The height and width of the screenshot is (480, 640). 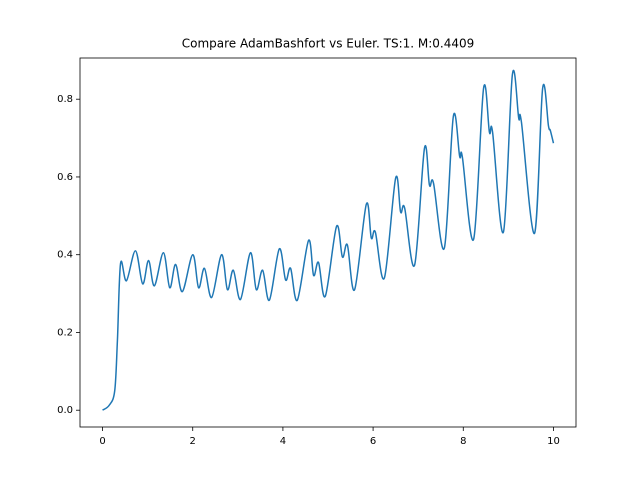 What do you see at coordinates (373, 441) in the screenshot?
I see `x-tick-label: 6` at bounding box center [373, 441].